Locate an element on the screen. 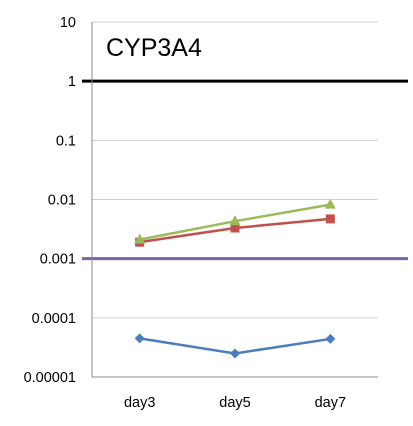 The width and height of the screenshot is (413, 426). x-tick-label: day5 is located at coordinates (234, 403).